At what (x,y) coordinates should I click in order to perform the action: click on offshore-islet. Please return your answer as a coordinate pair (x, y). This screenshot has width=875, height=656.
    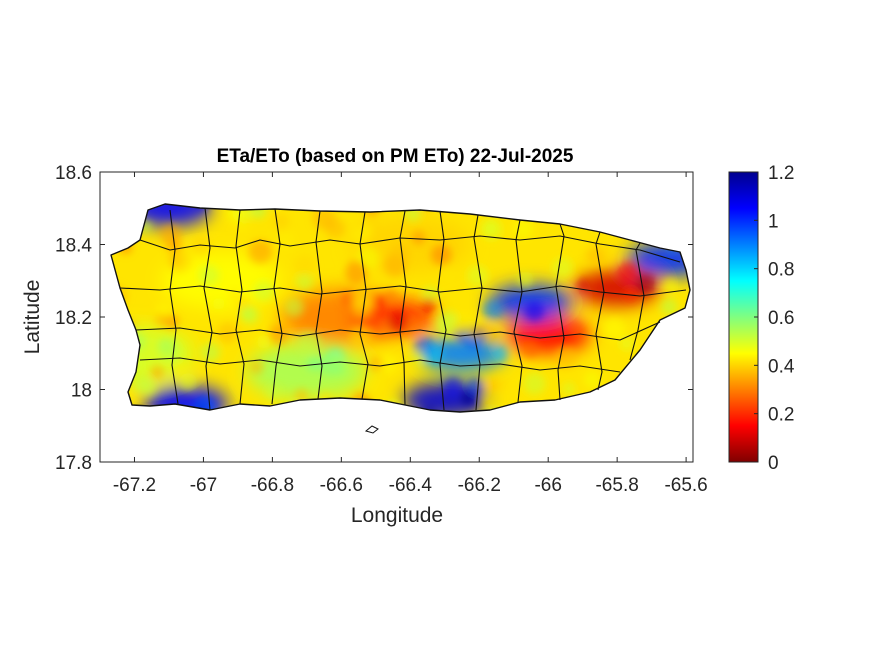
    Looking at the image, I should click on (371, 429).